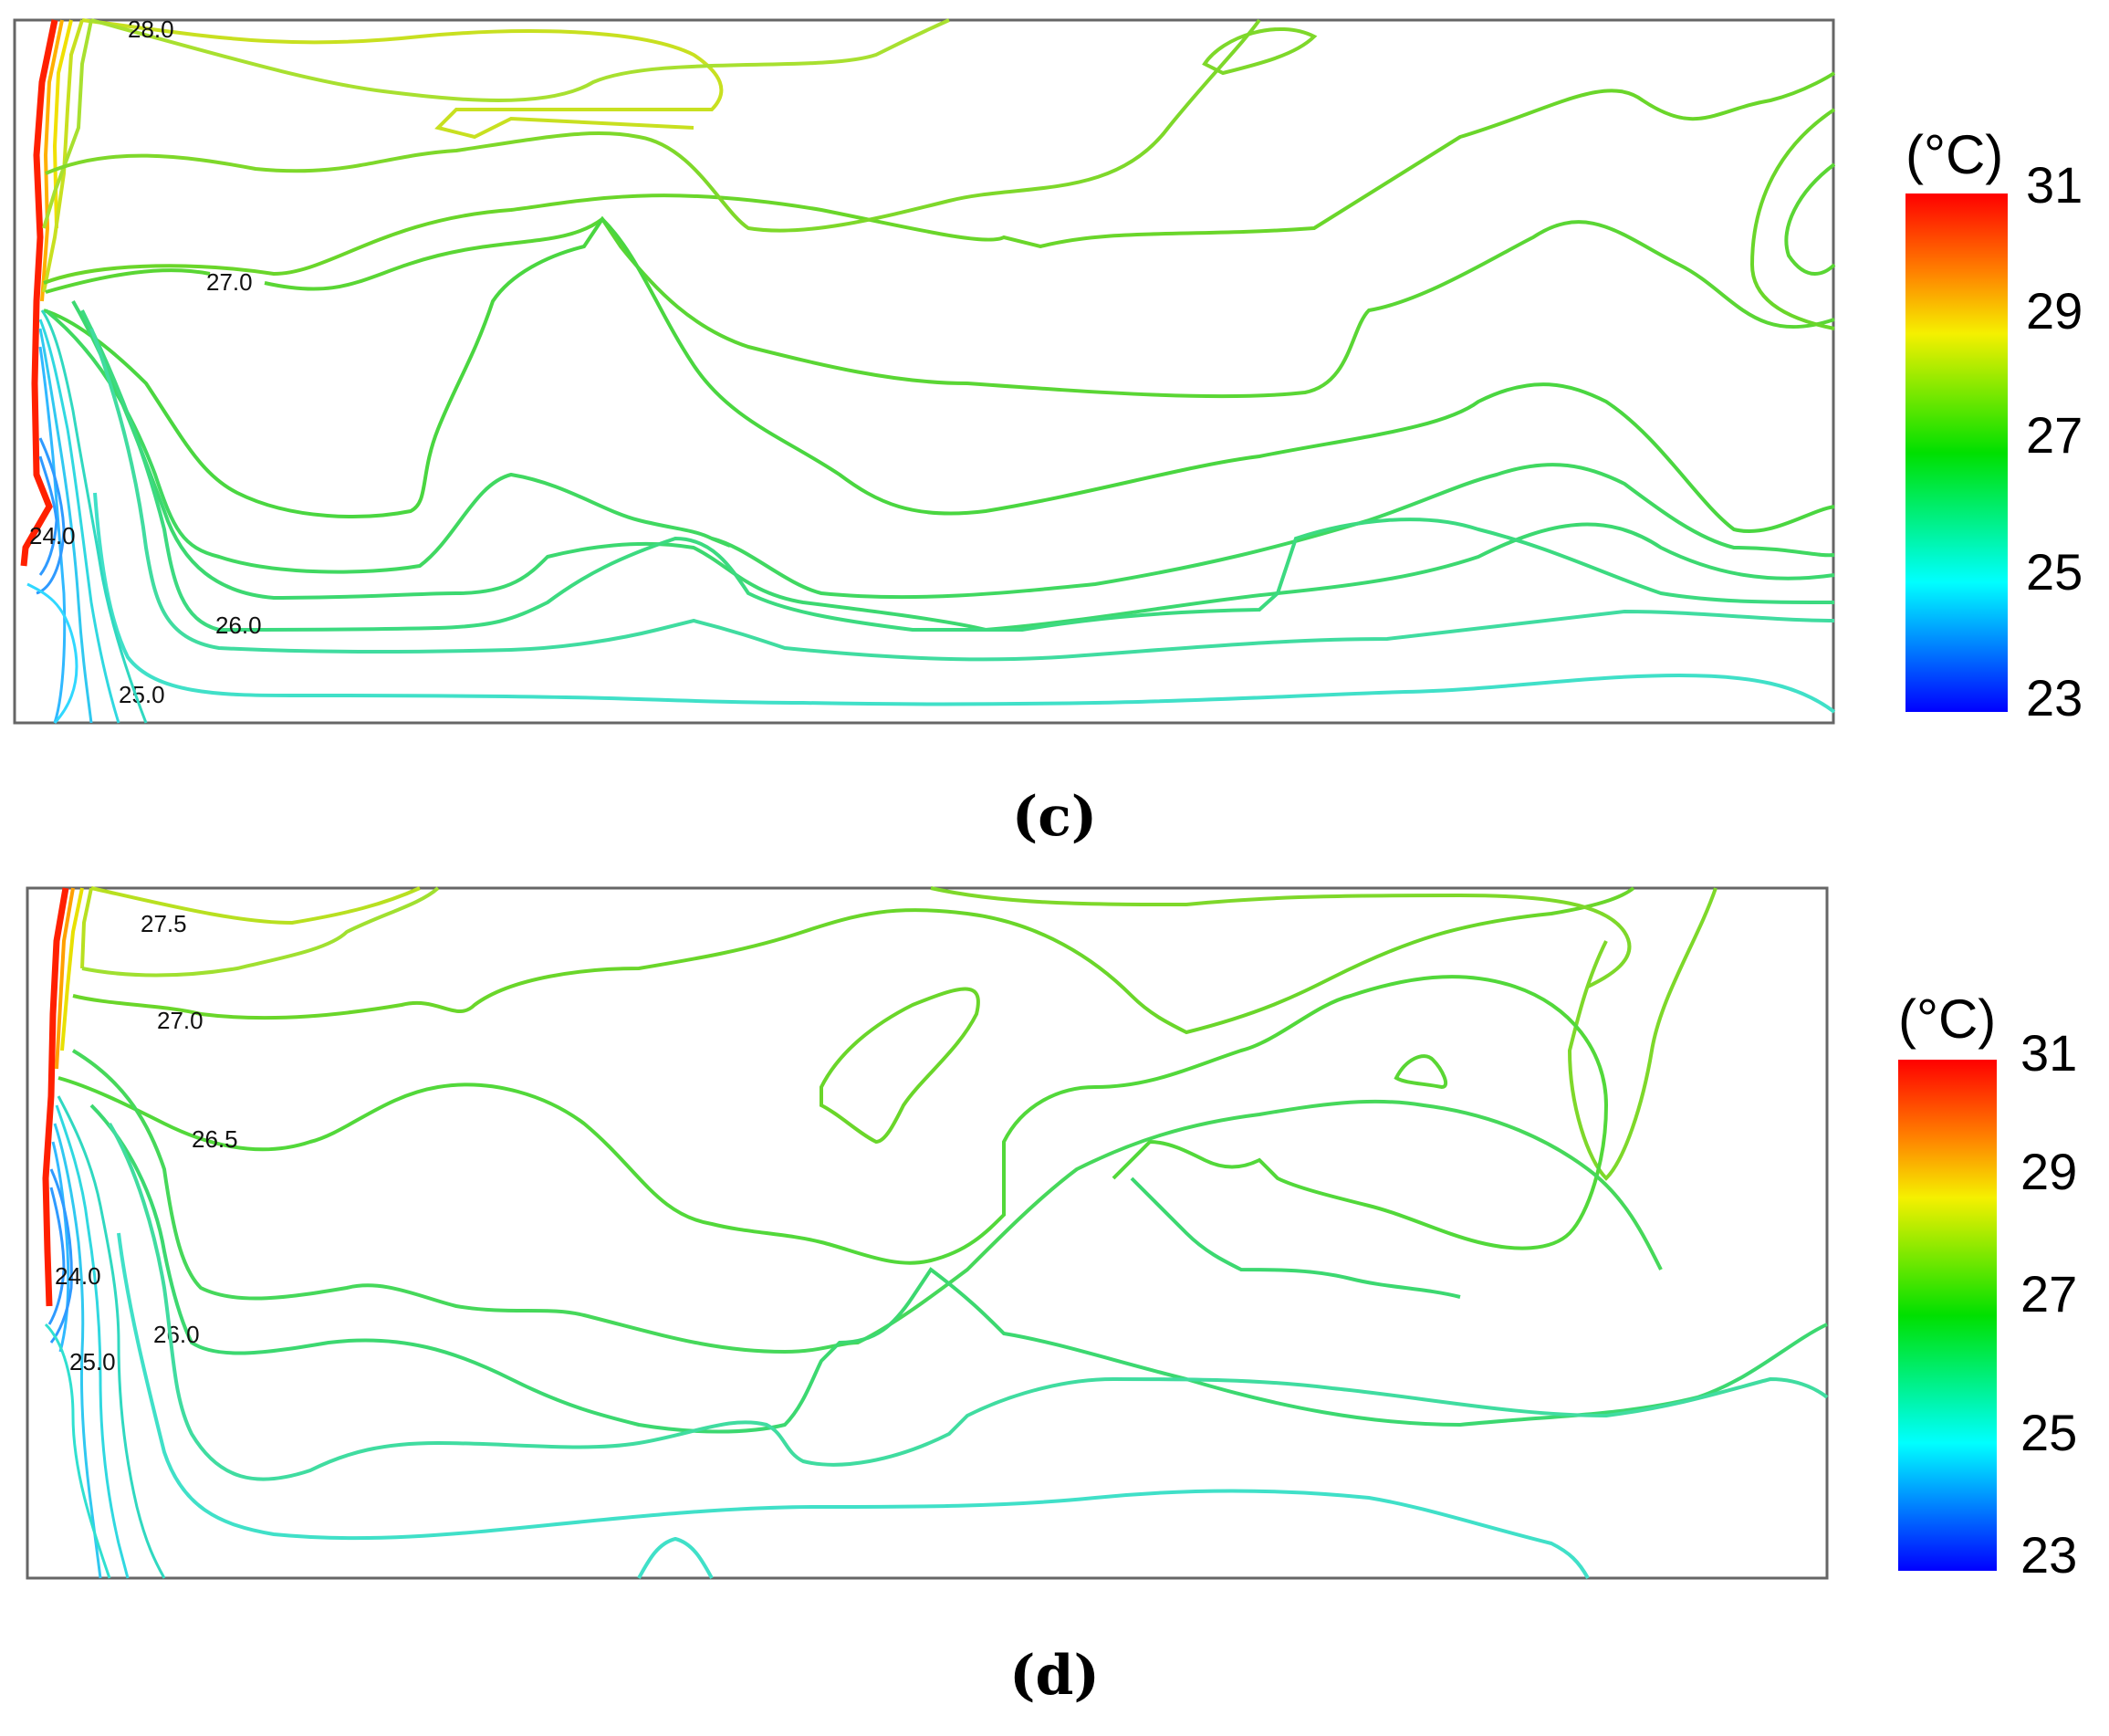 This screenshot has height=1736, width=2109. I want to click on contour-25-bump, so click(675, 1557).